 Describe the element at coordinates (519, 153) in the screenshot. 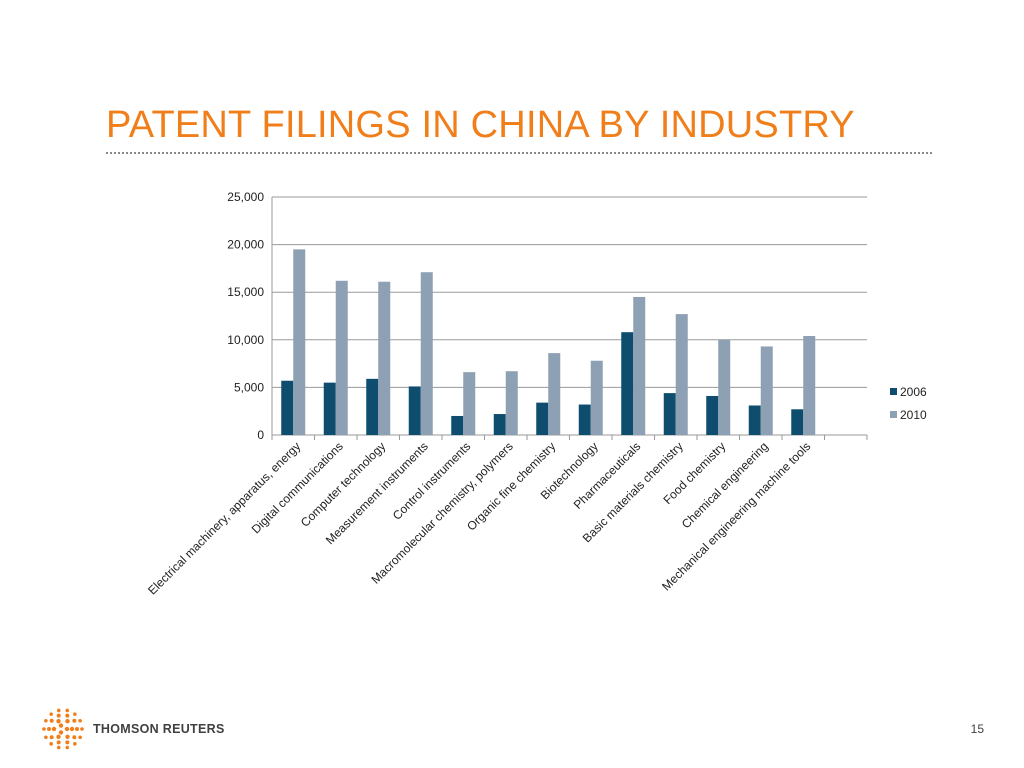

I see `title-divider` at that location.